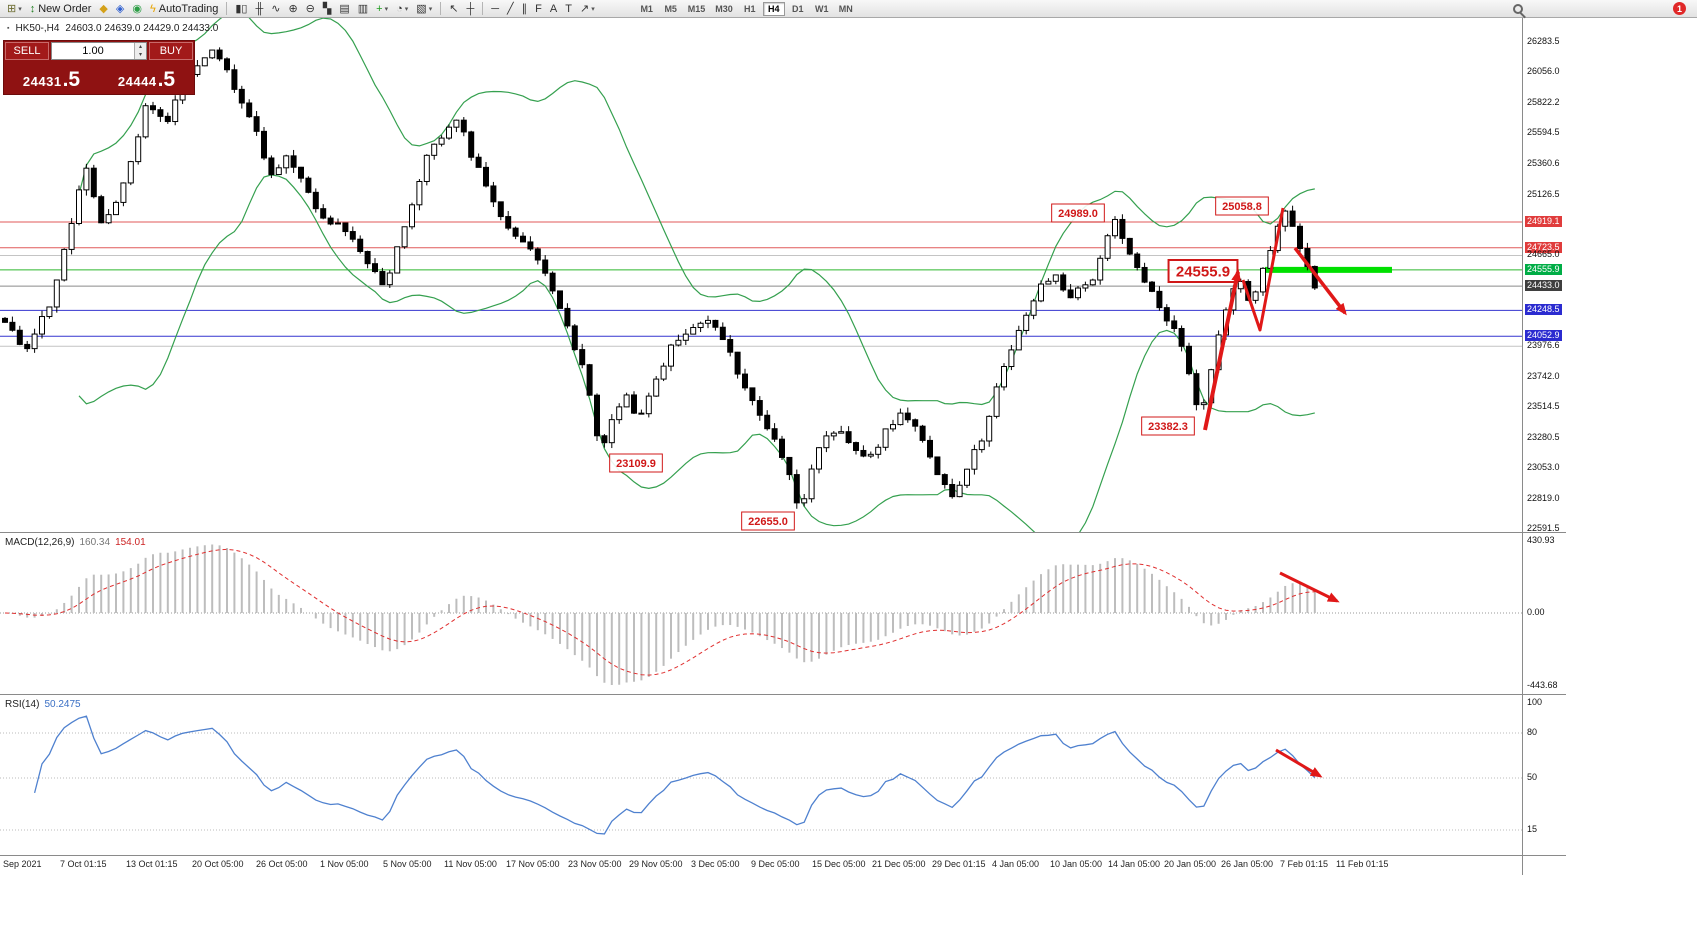 This screenshot has height=942, width=1697. I want to click on cursor-button: ↖, so click(453, 9).